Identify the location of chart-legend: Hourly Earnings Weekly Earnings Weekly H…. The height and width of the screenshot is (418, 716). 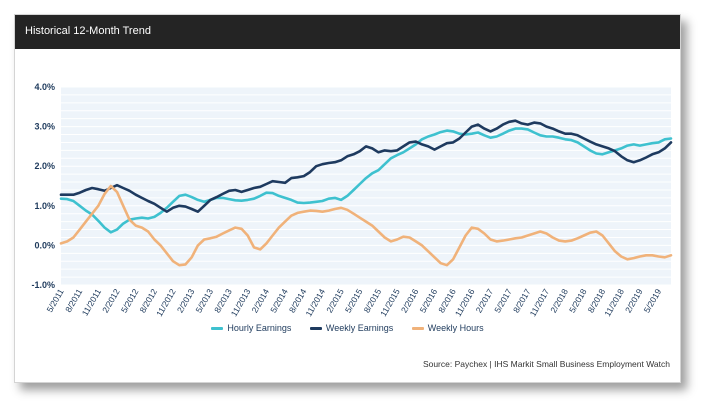
(347, 328).